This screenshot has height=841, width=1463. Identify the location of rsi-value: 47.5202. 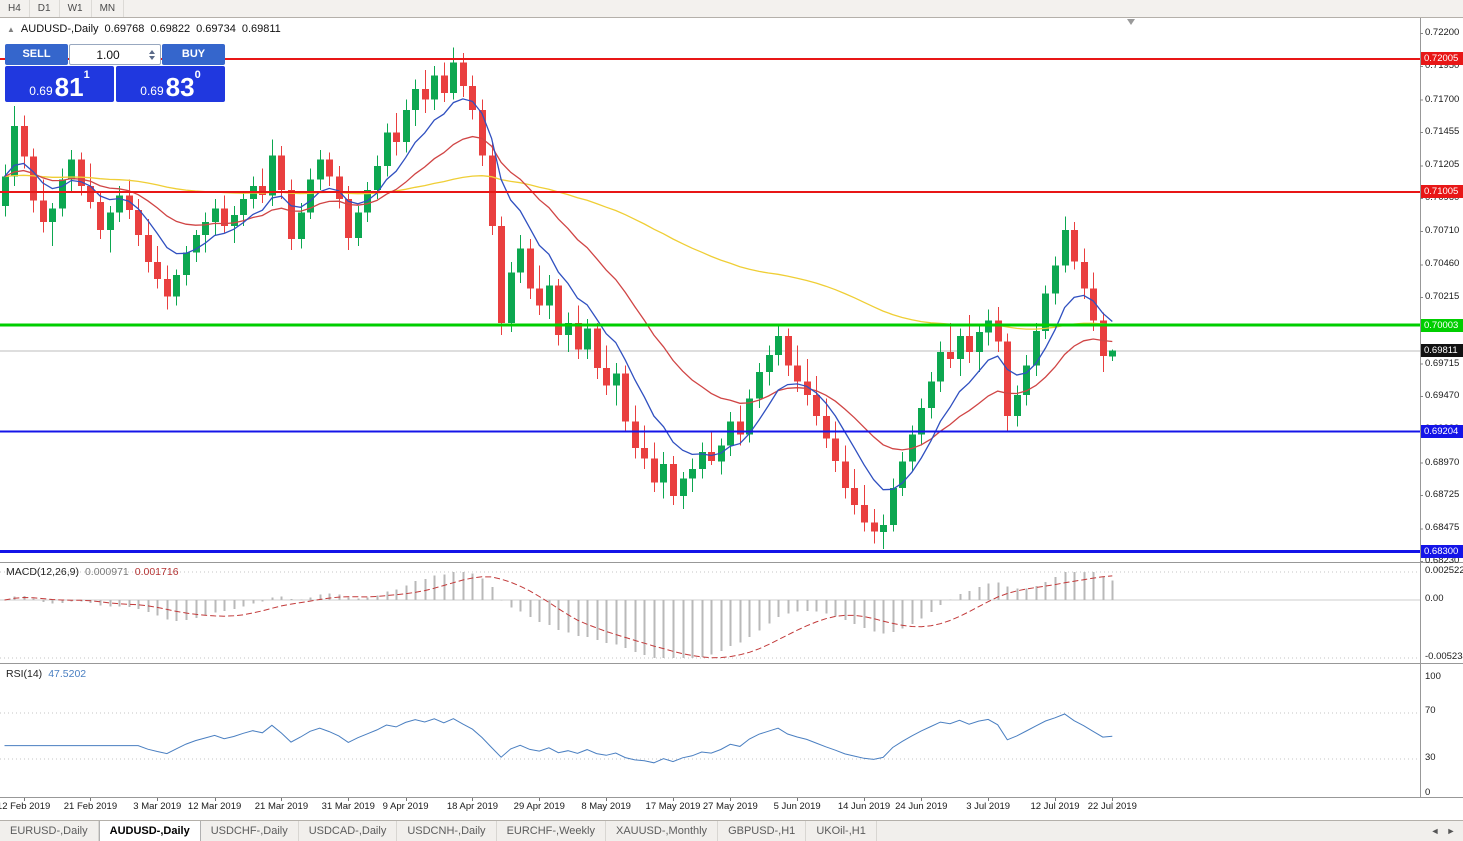
(67, 674).